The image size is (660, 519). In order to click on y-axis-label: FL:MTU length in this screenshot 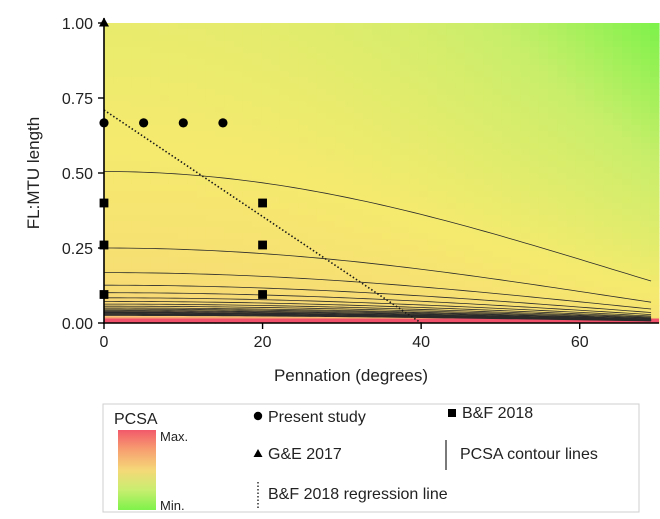, I will do `click(33, 173)`.